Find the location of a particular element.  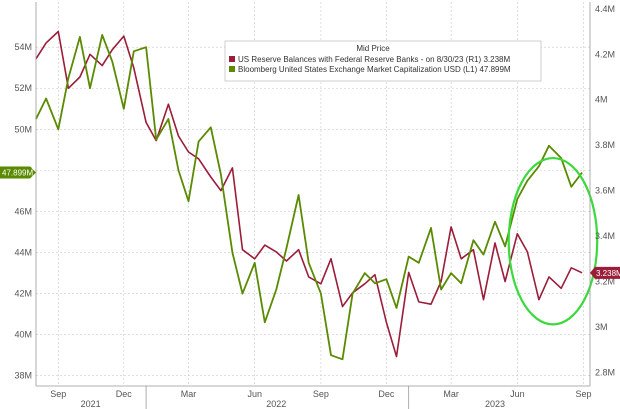

year-dividers is located at coordinates (277, 397).